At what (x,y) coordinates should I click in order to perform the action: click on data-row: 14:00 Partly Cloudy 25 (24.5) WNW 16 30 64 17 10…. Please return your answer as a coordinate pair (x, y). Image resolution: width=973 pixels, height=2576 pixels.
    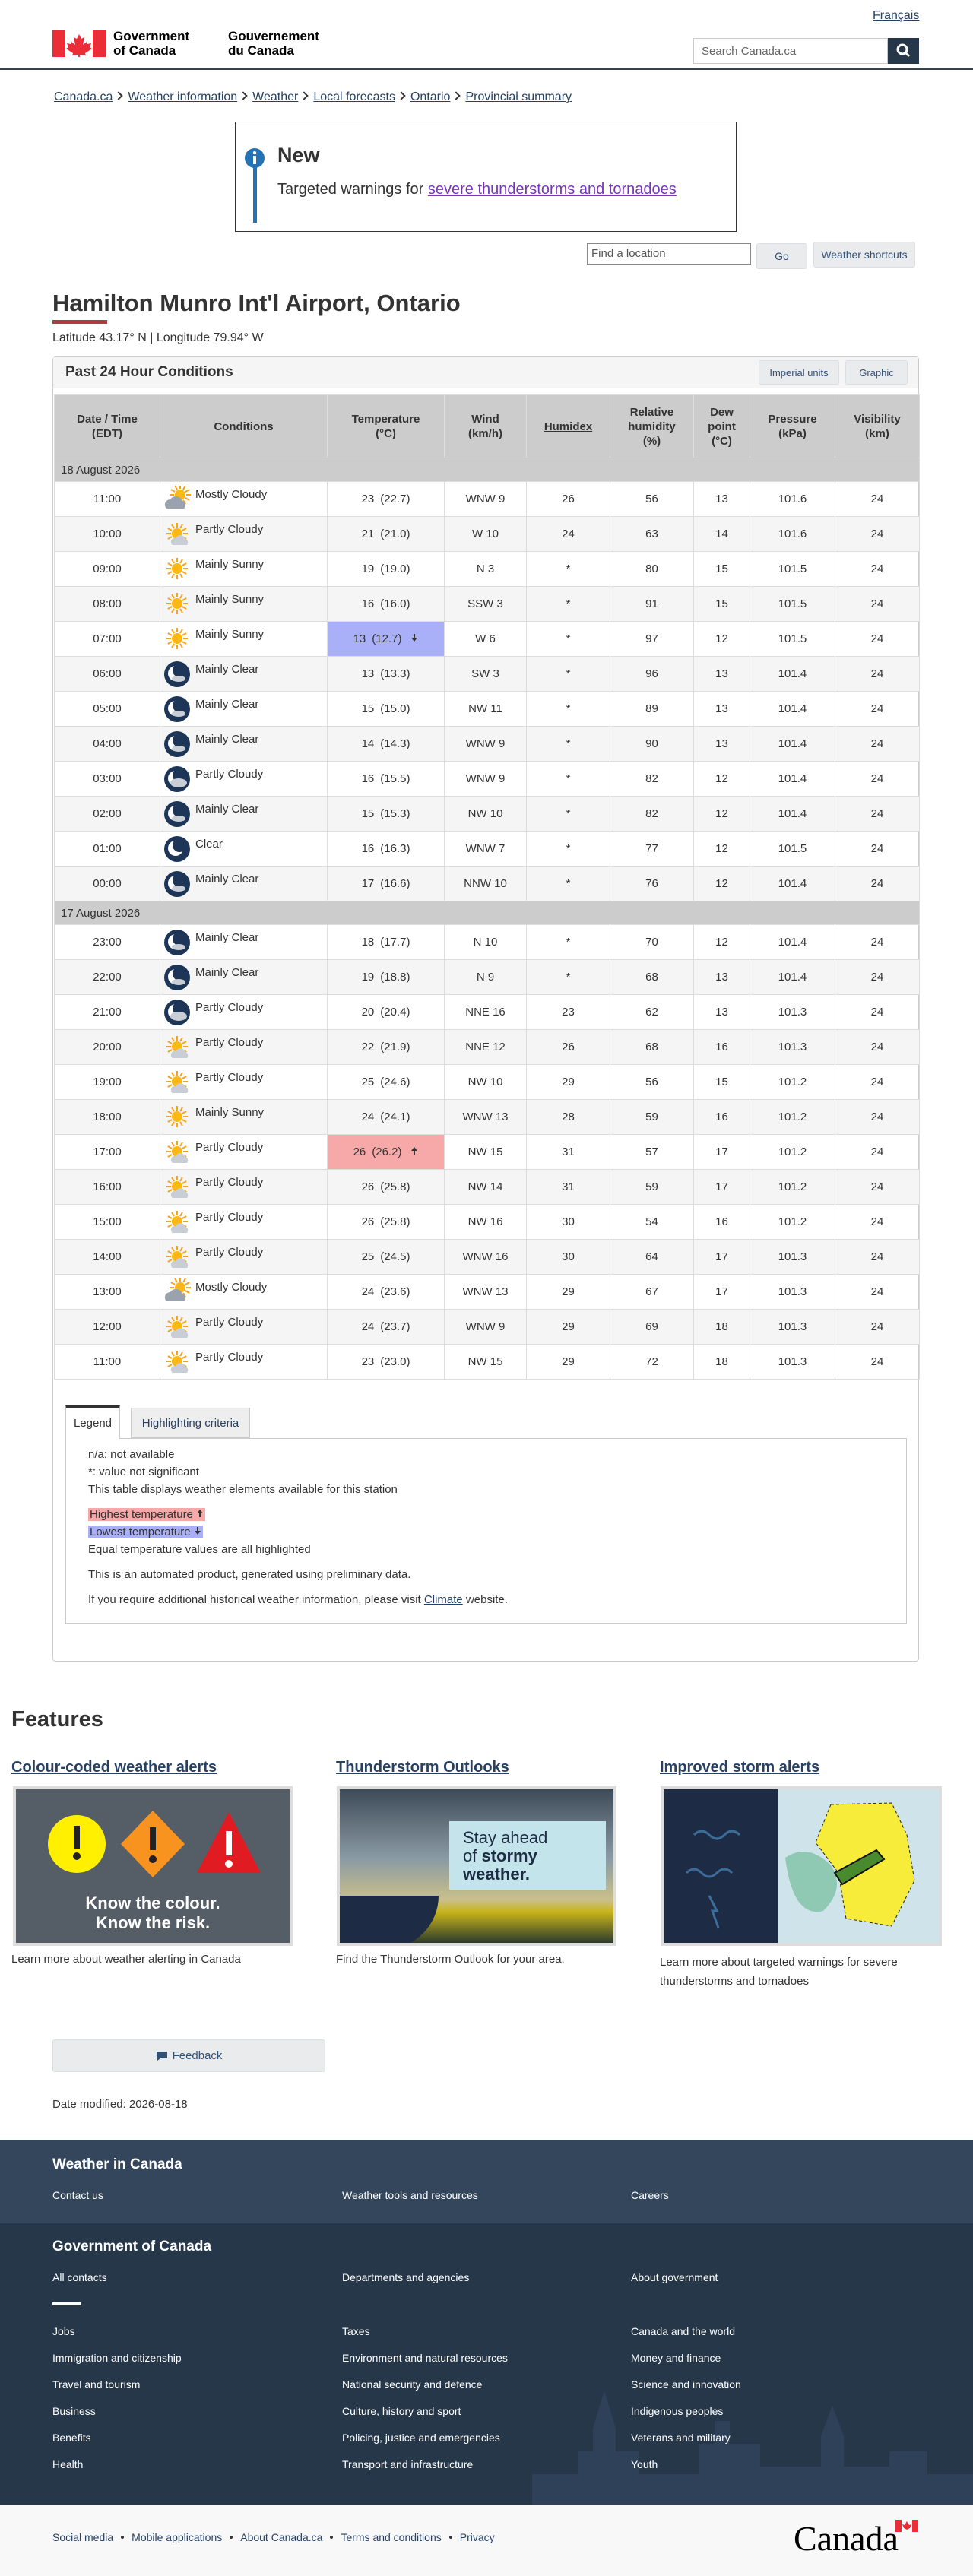
    Looking at the image, I should click on (487, 1257).